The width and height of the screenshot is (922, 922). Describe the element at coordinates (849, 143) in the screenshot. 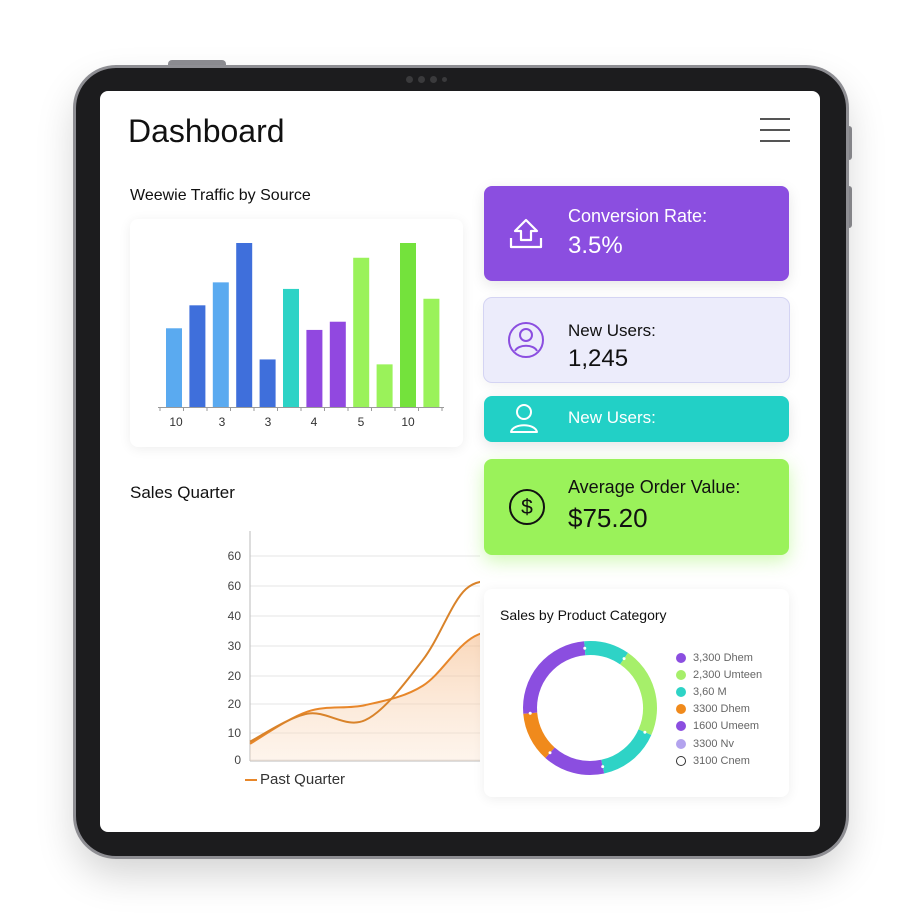

I see `tablet-volume-up-button` at that location.